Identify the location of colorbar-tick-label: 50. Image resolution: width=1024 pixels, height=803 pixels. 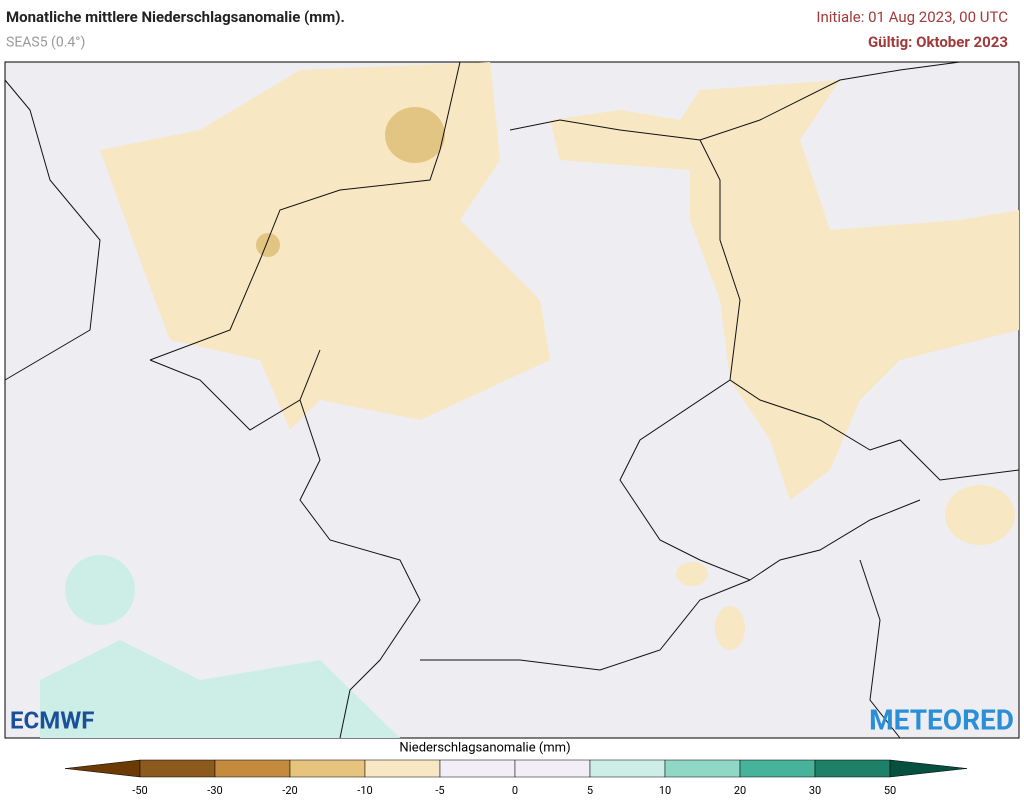
(890, 790).